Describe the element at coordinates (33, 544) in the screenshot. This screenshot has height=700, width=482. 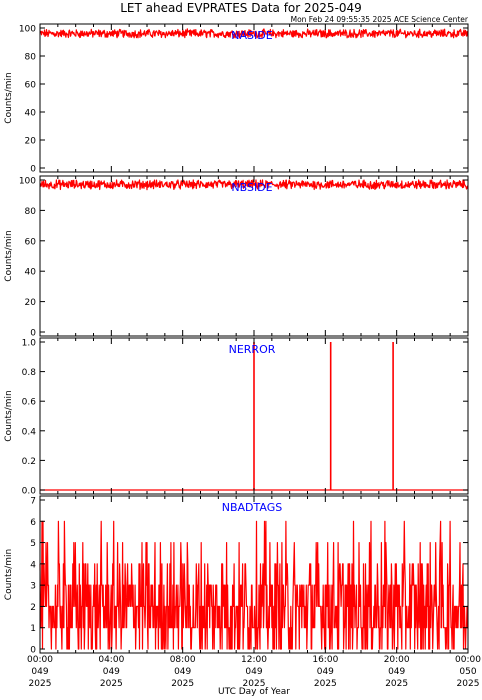
I see `y-tick-label: 5` at that location.